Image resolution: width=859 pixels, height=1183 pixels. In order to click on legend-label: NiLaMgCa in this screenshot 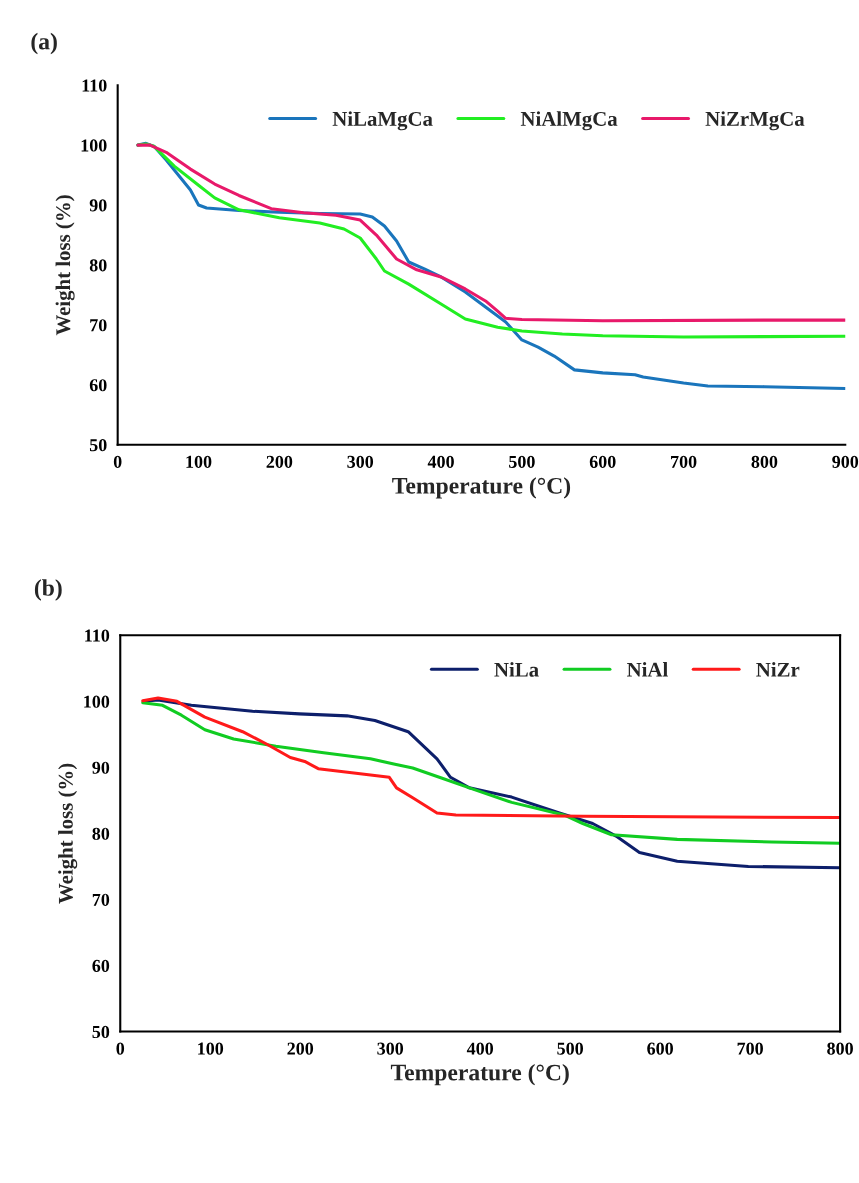, I will do `click(382, 121)`.